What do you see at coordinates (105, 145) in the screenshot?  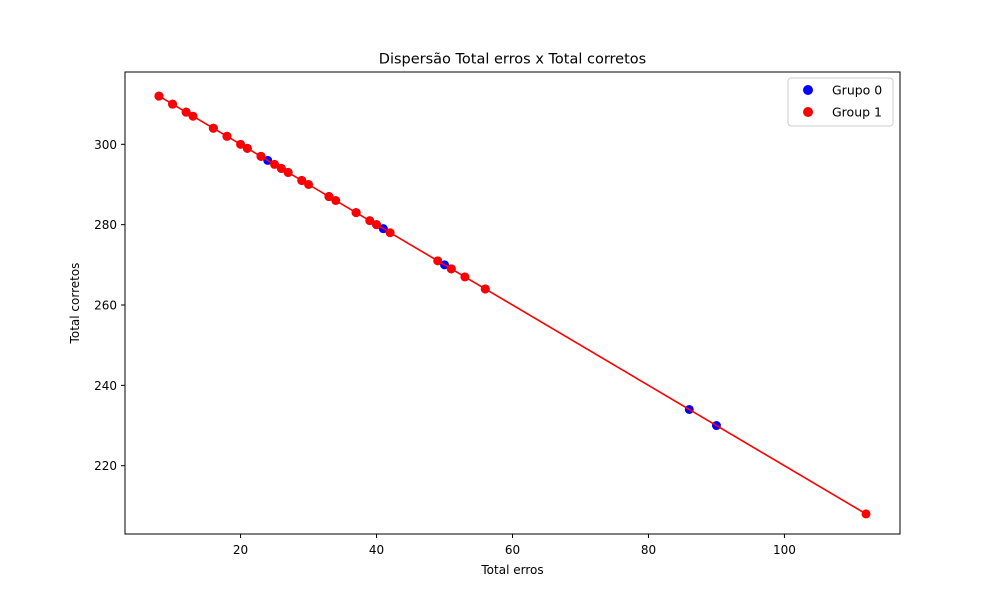 I see `y-tick-label-300: 300` at bounding box center [105, 145].